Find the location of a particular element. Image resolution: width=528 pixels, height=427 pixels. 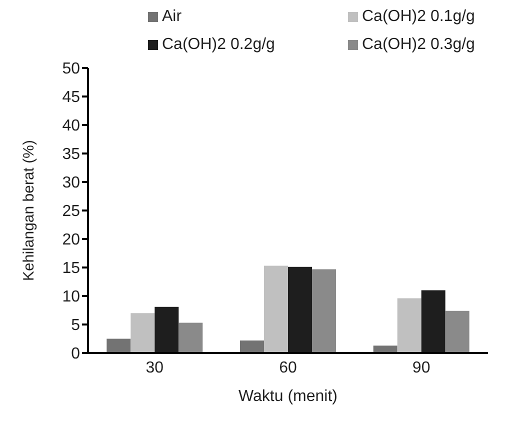

y-axis-title: Kehilangan berat (%) is located at coordinates (29, 210).